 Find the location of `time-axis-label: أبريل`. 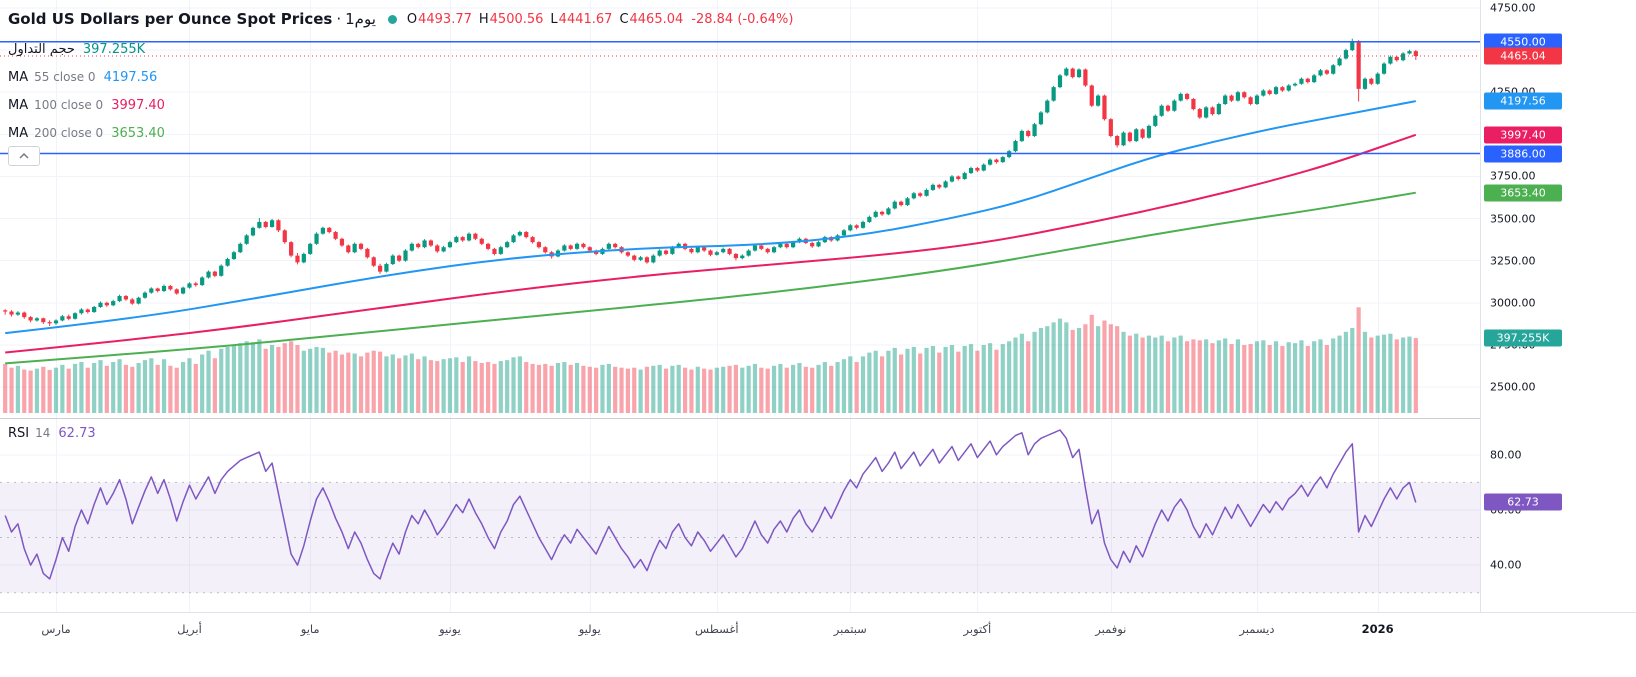

time-axis-label: أبريل is located at coordinates (189, 629).